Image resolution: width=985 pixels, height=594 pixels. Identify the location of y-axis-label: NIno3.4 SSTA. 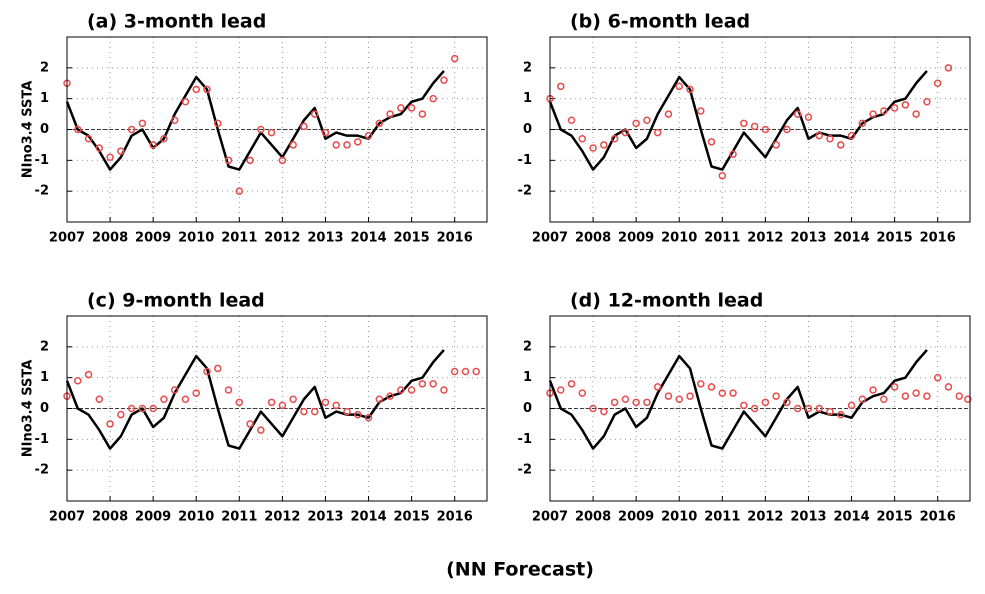
(28, 409).